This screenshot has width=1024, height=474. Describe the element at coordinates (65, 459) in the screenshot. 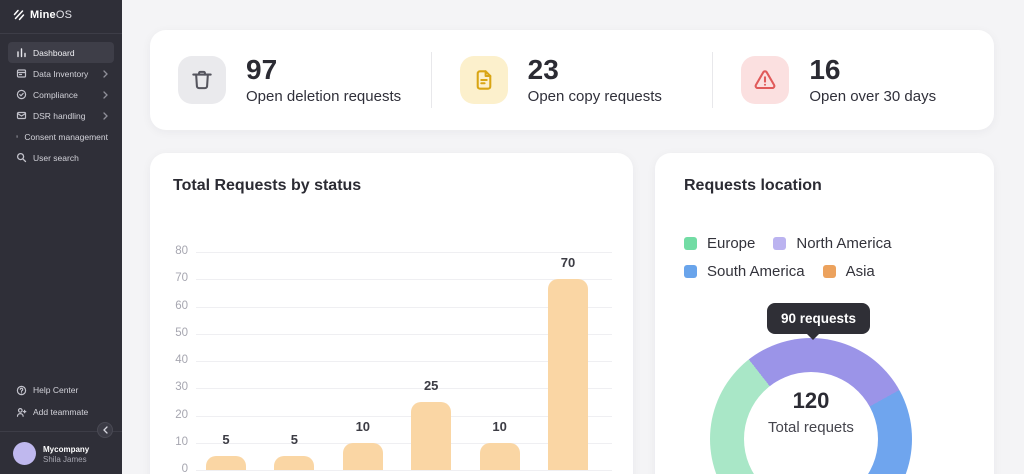

I see `account-user: Shila James` at that location.